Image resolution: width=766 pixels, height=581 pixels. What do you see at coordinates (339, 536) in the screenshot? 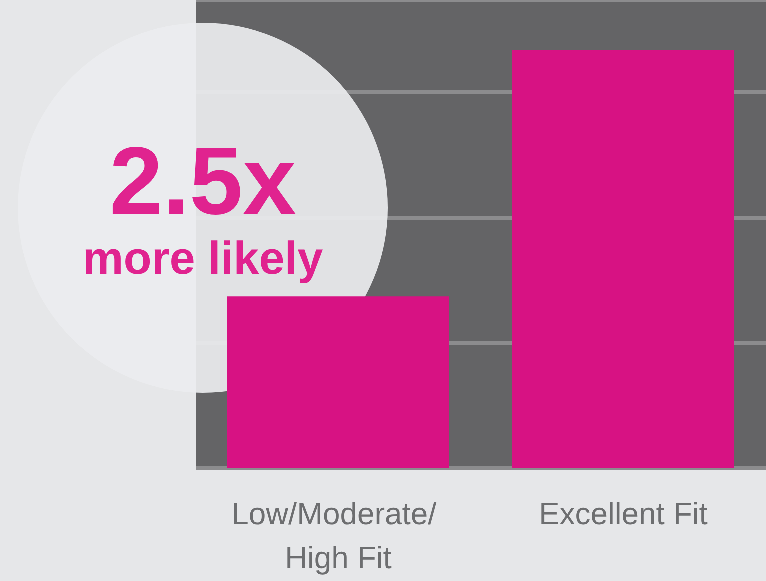
I see `x-tick-label: Low/Moderate/ High Fit` at bounding box center [339, 536].